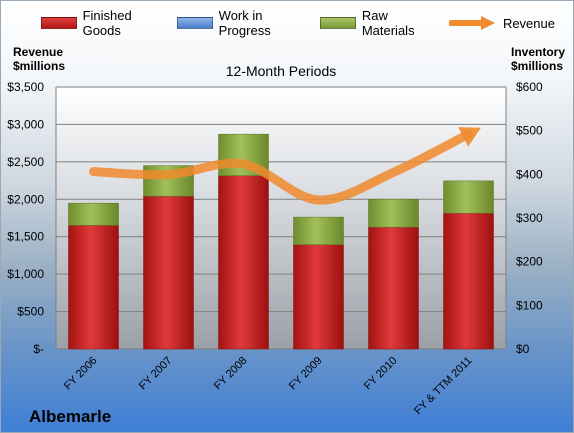 The height and width of the screenshot is (433, 574). What do you see at coordinates (338, 23) in the screenshot?
I see `legend-swatch-raw-materials` at bounding box center [338, 23].